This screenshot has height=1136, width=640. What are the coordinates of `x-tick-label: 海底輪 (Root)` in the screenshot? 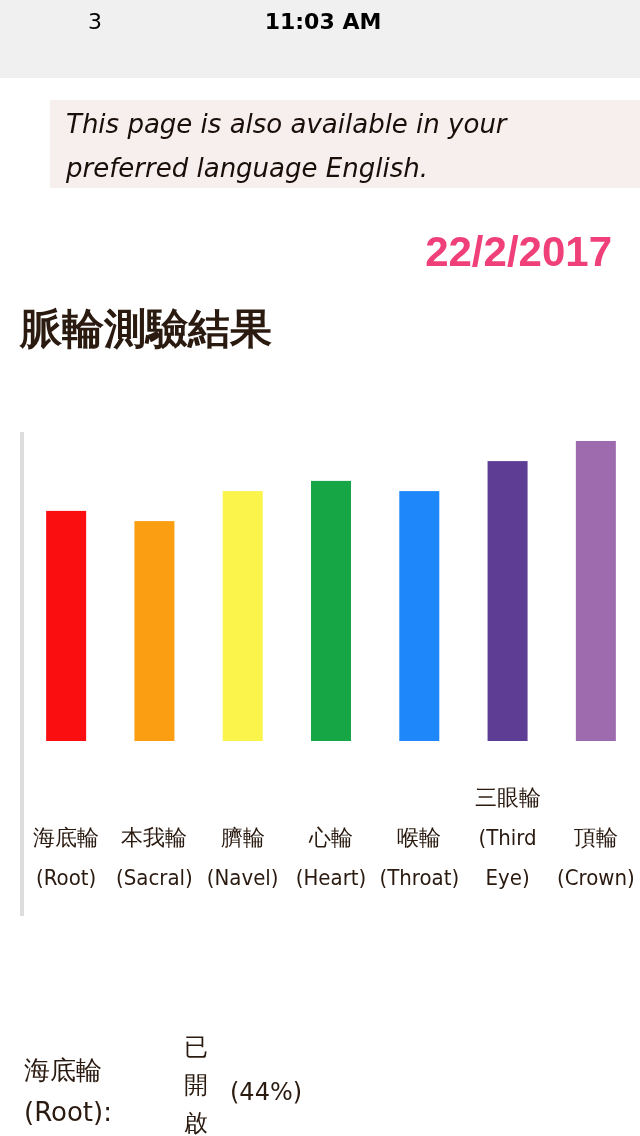 It's located at (66, 857).